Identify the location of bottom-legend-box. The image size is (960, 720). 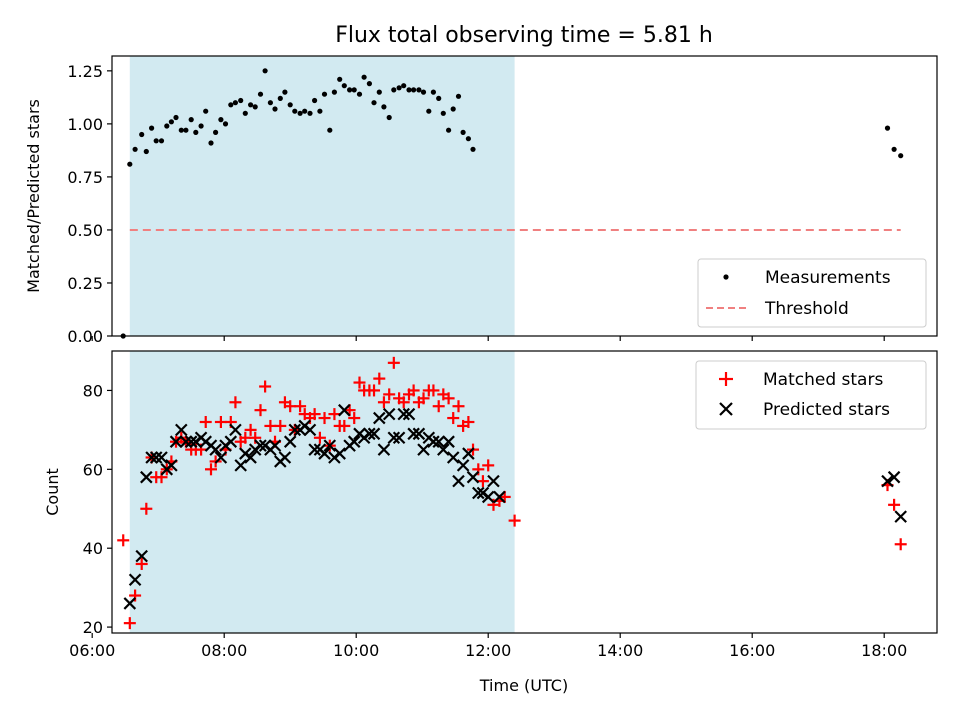
(811, 395).